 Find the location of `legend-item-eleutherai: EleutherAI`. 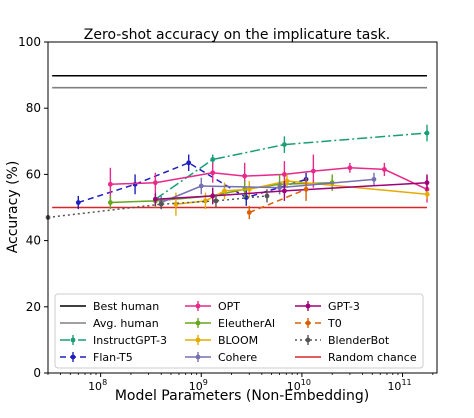

legend-item-eleutherai: EleutherAI is located at coordinates (230, 323).